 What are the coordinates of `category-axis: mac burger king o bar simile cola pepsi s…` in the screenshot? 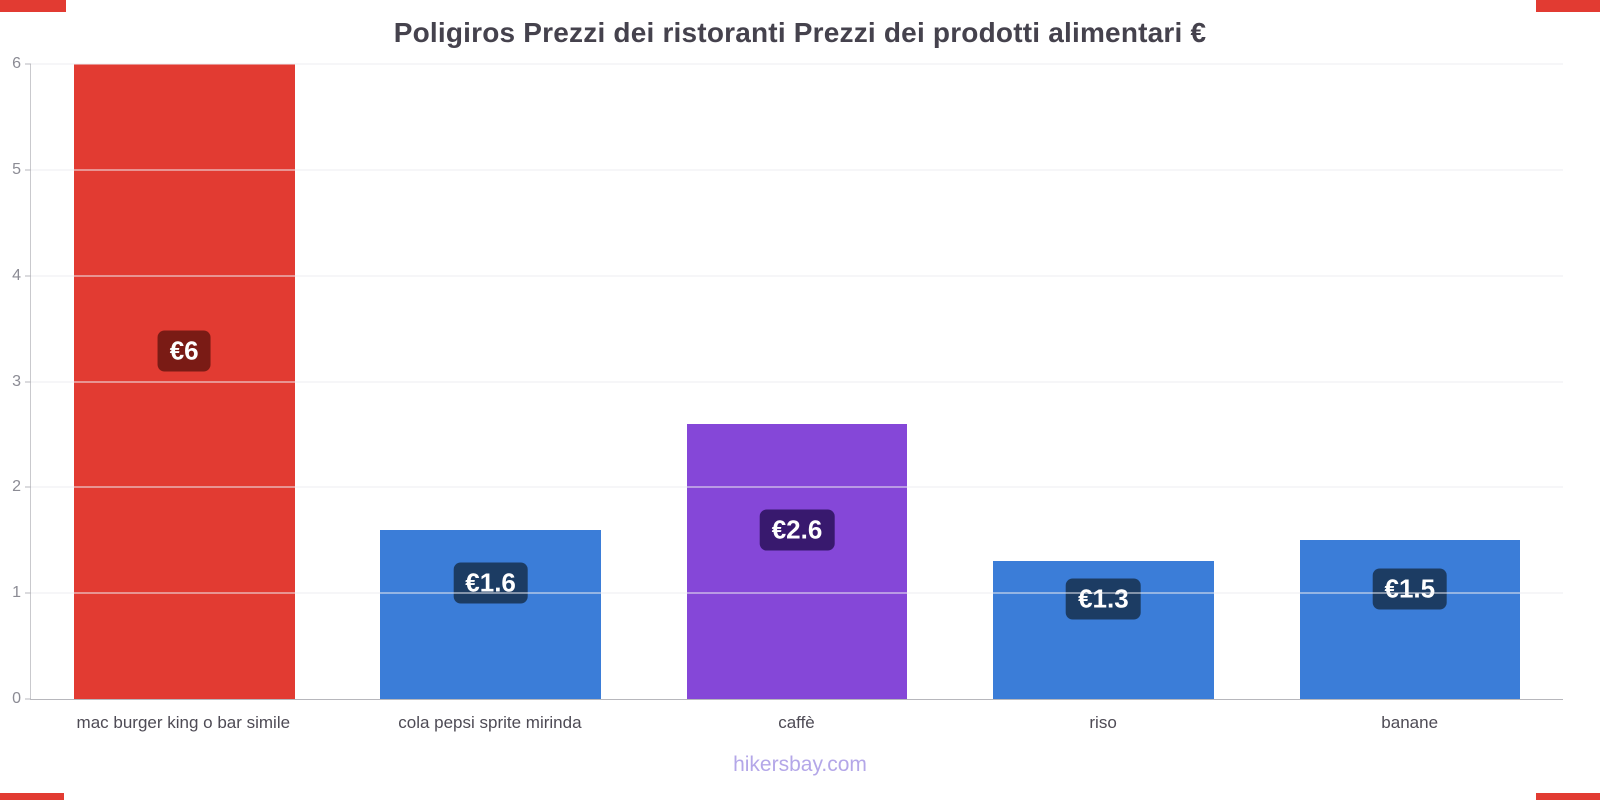 It's located at (796, 723).